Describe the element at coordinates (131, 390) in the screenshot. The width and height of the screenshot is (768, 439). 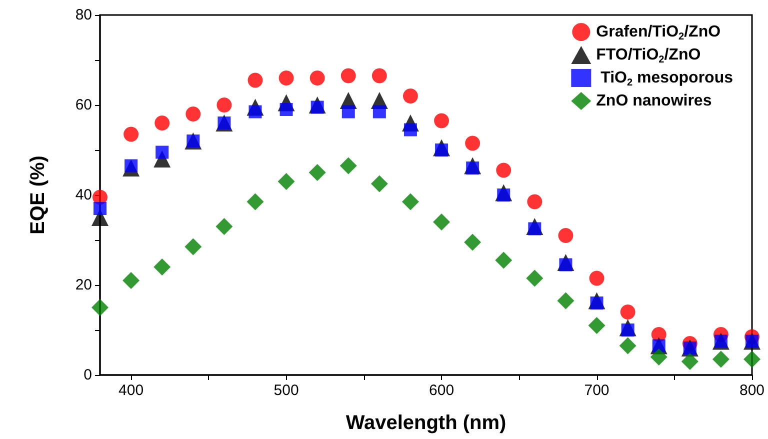
I see `x-tick-label: 400` at that location.